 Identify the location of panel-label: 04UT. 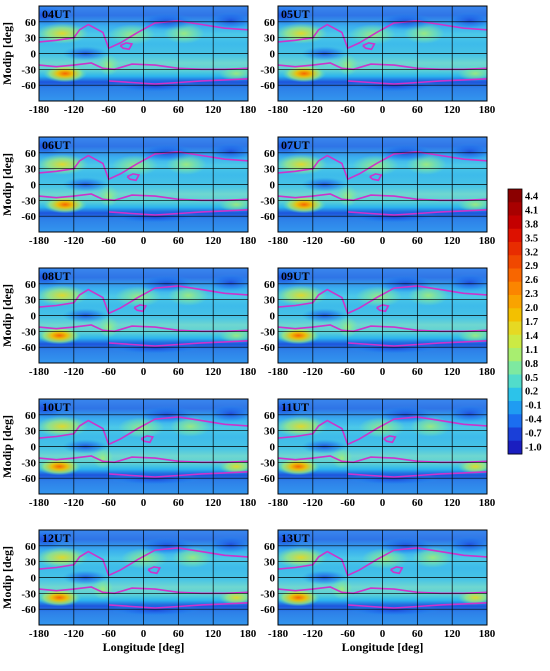
(56, 14).